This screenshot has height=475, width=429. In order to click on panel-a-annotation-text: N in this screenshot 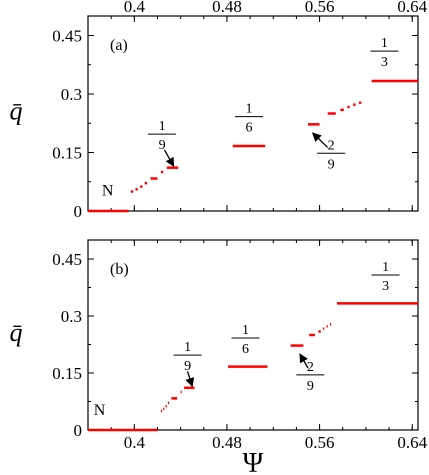, I will do `click(108, 190)`.